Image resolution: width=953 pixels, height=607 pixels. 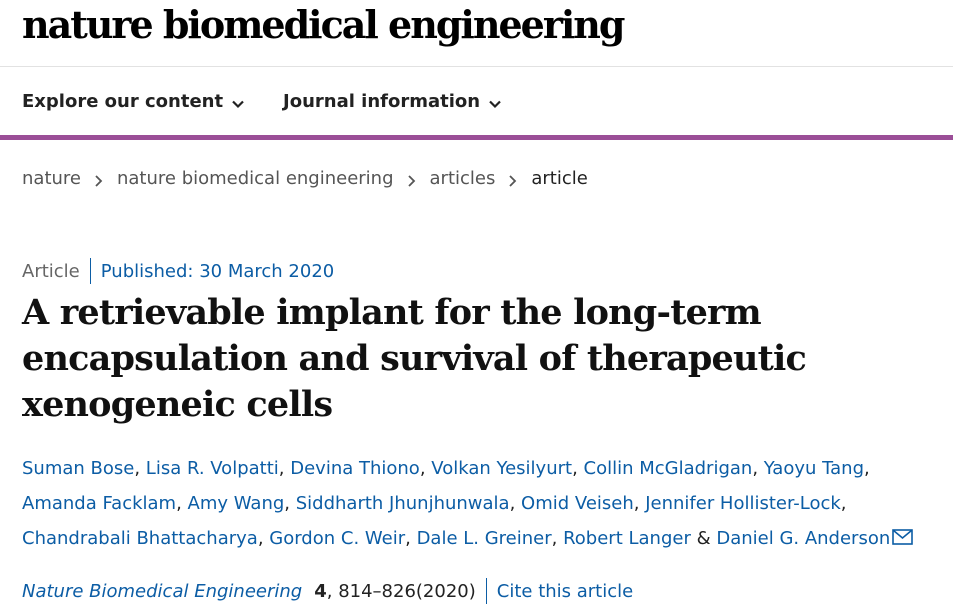 I want to click on breadcrumb-article: article, so click(x=559, y=178).